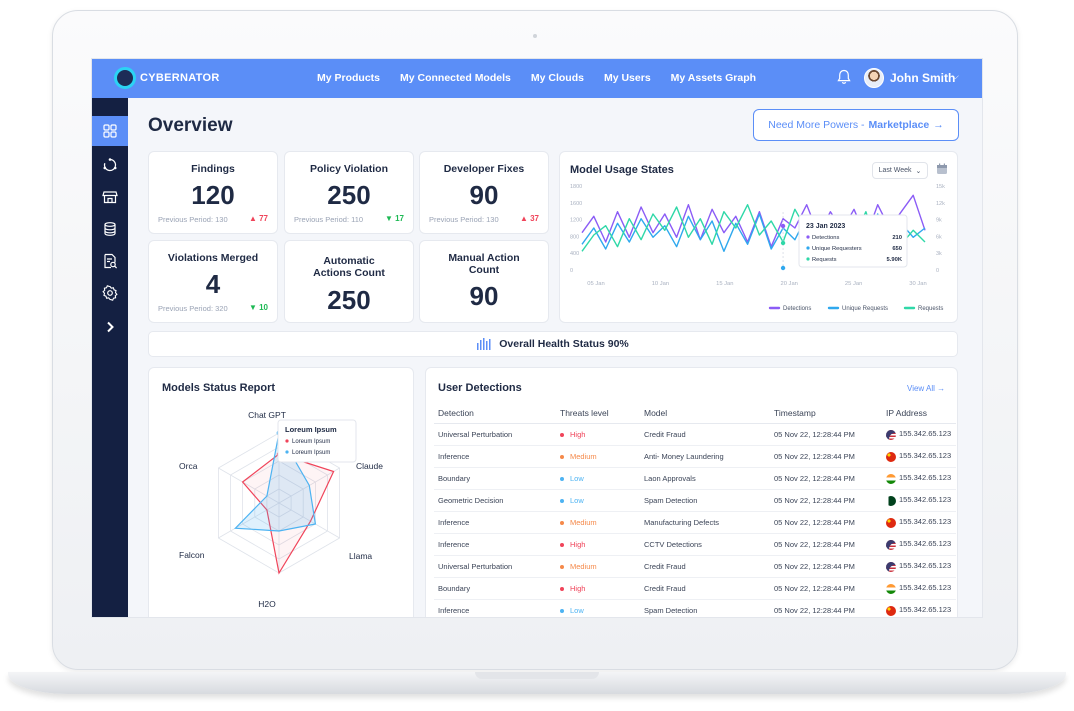  I want to click on sidebar-item-store, so click(110, 197).